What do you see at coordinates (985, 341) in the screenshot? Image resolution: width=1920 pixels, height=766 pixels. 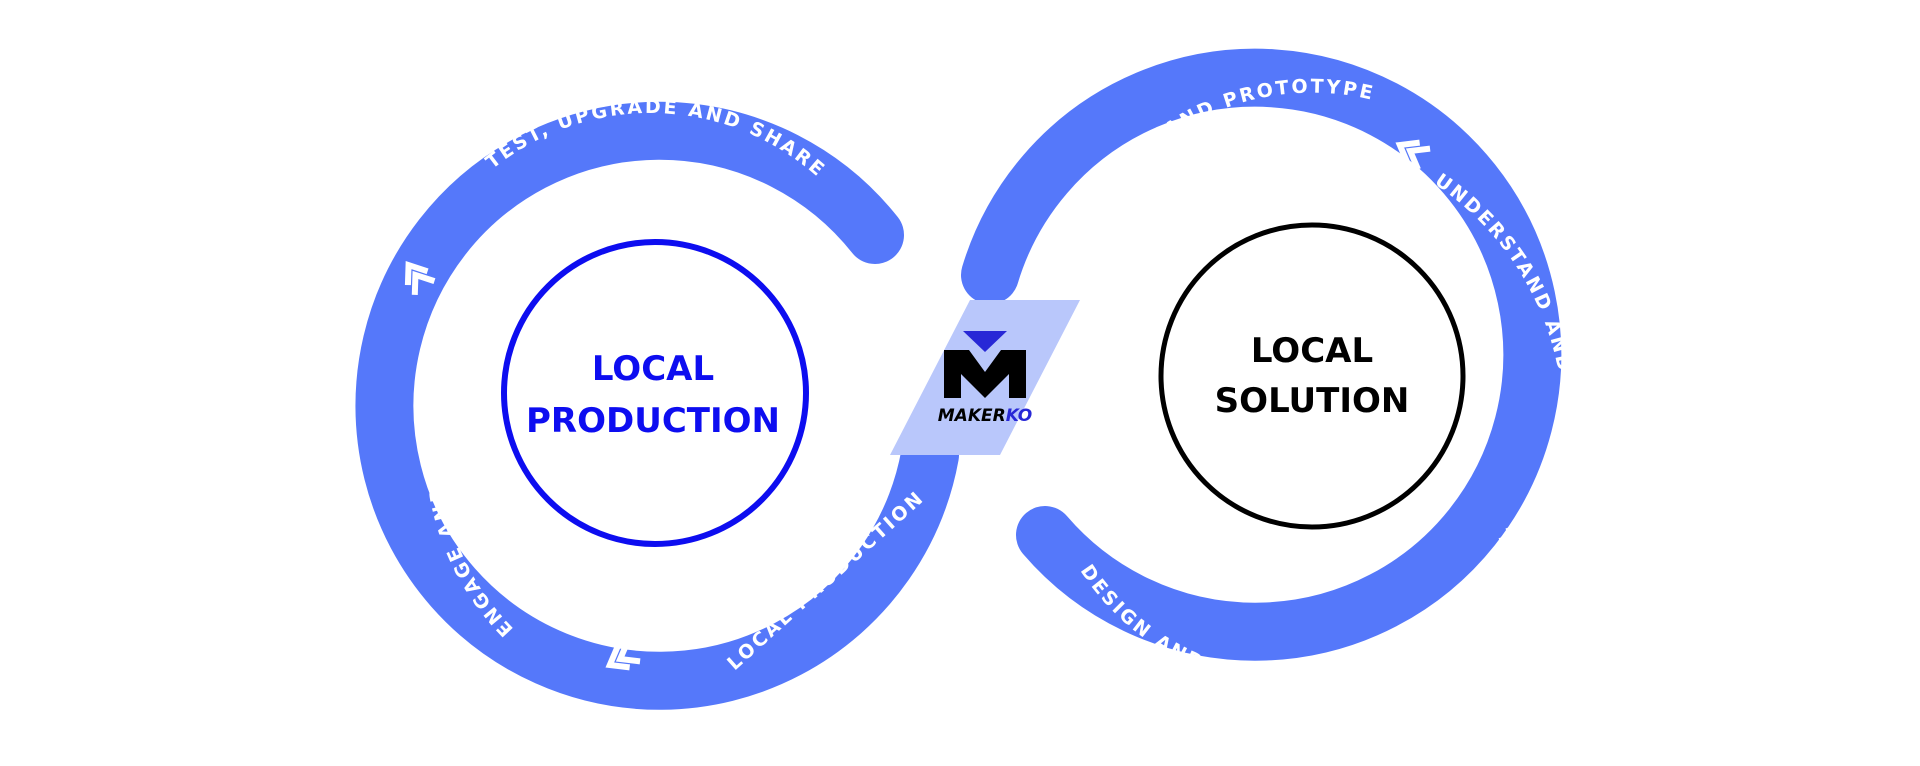 I see `logo-triangle-icon` at bounding box center [985, 341].